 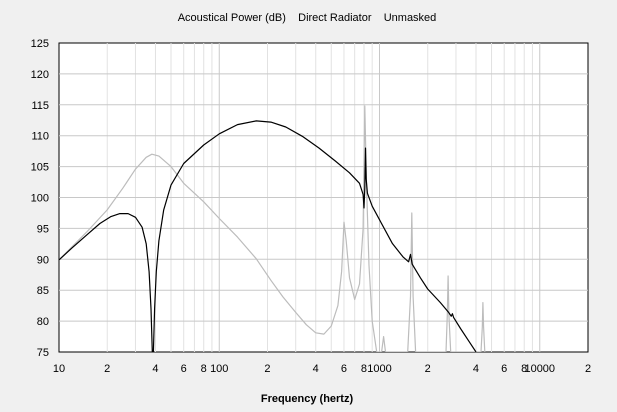 I want to click on y-tick-label: 85, so click(x=43, y=291).